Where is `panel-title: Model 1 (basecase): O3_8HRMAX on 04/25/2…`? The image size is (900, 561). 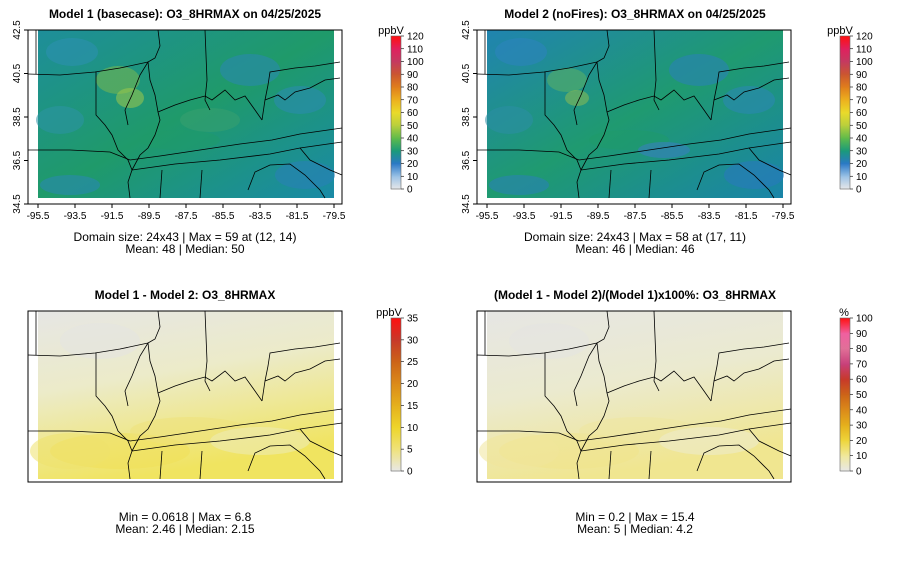 panel-title: Model 1 (basecase): O3_8HRMAX on 04/25/2… is located at coordinates (185, 14).